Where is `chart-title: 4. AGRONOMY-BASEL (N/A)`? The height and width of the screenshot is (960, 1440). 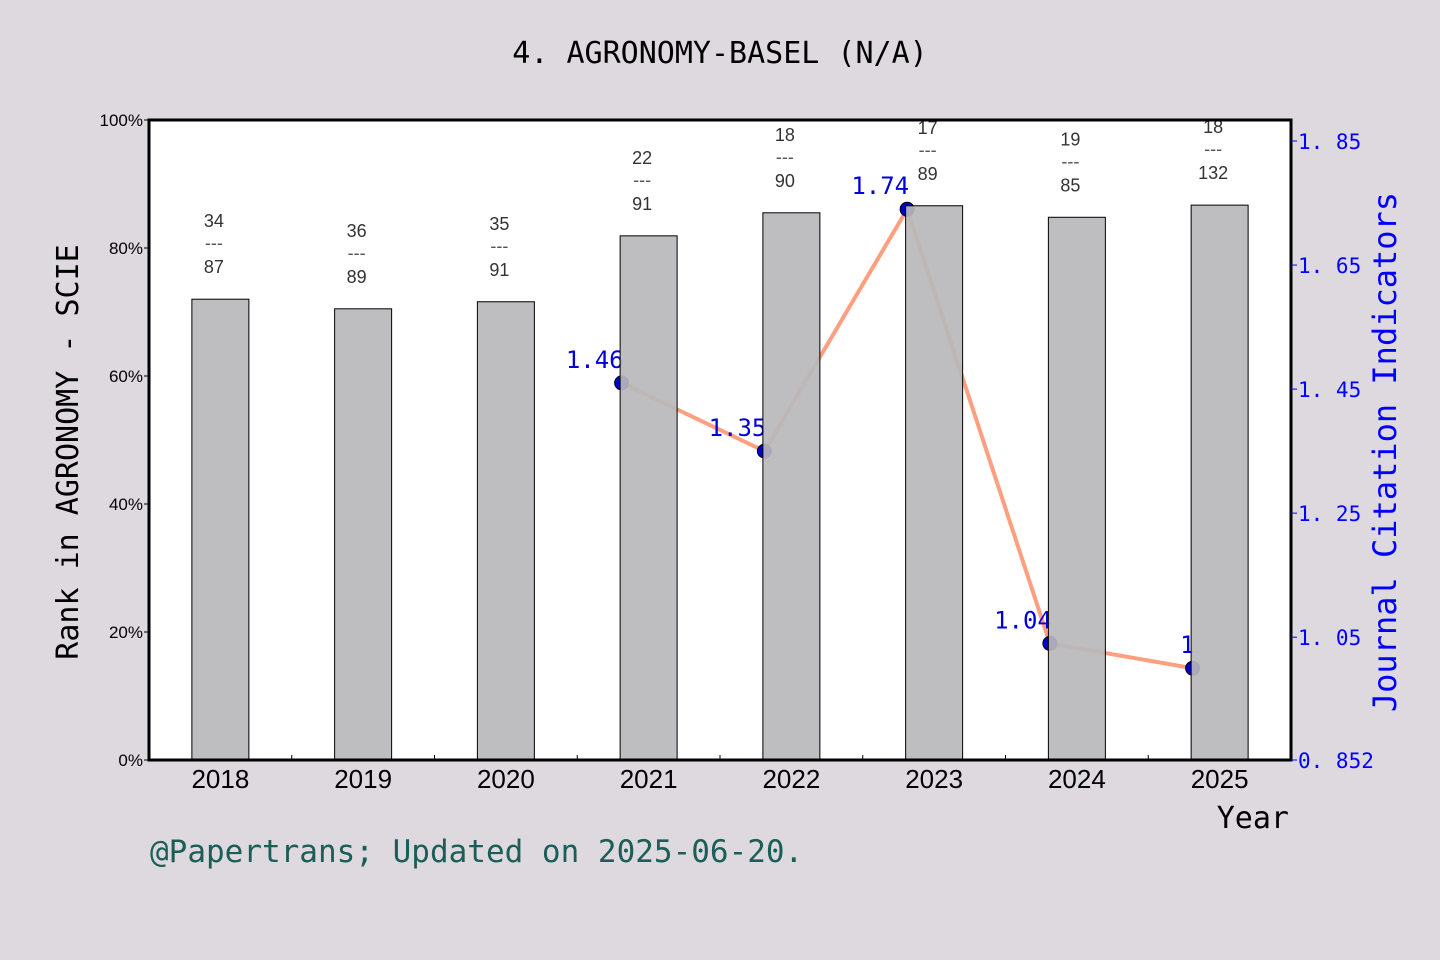 chart-title: 4. AGRONOMY-BASEL (N/A) is located at coordinates (720, 53).